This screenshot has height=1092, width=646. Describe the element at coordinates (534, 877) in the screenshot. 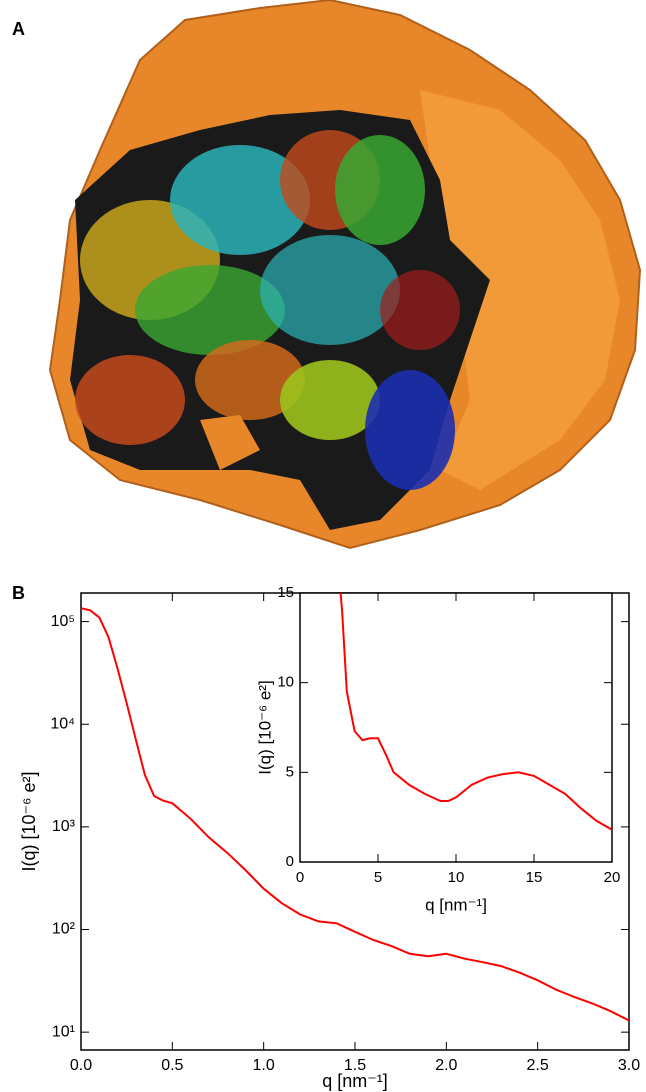

I see `x-tick-label: 15` at that location.